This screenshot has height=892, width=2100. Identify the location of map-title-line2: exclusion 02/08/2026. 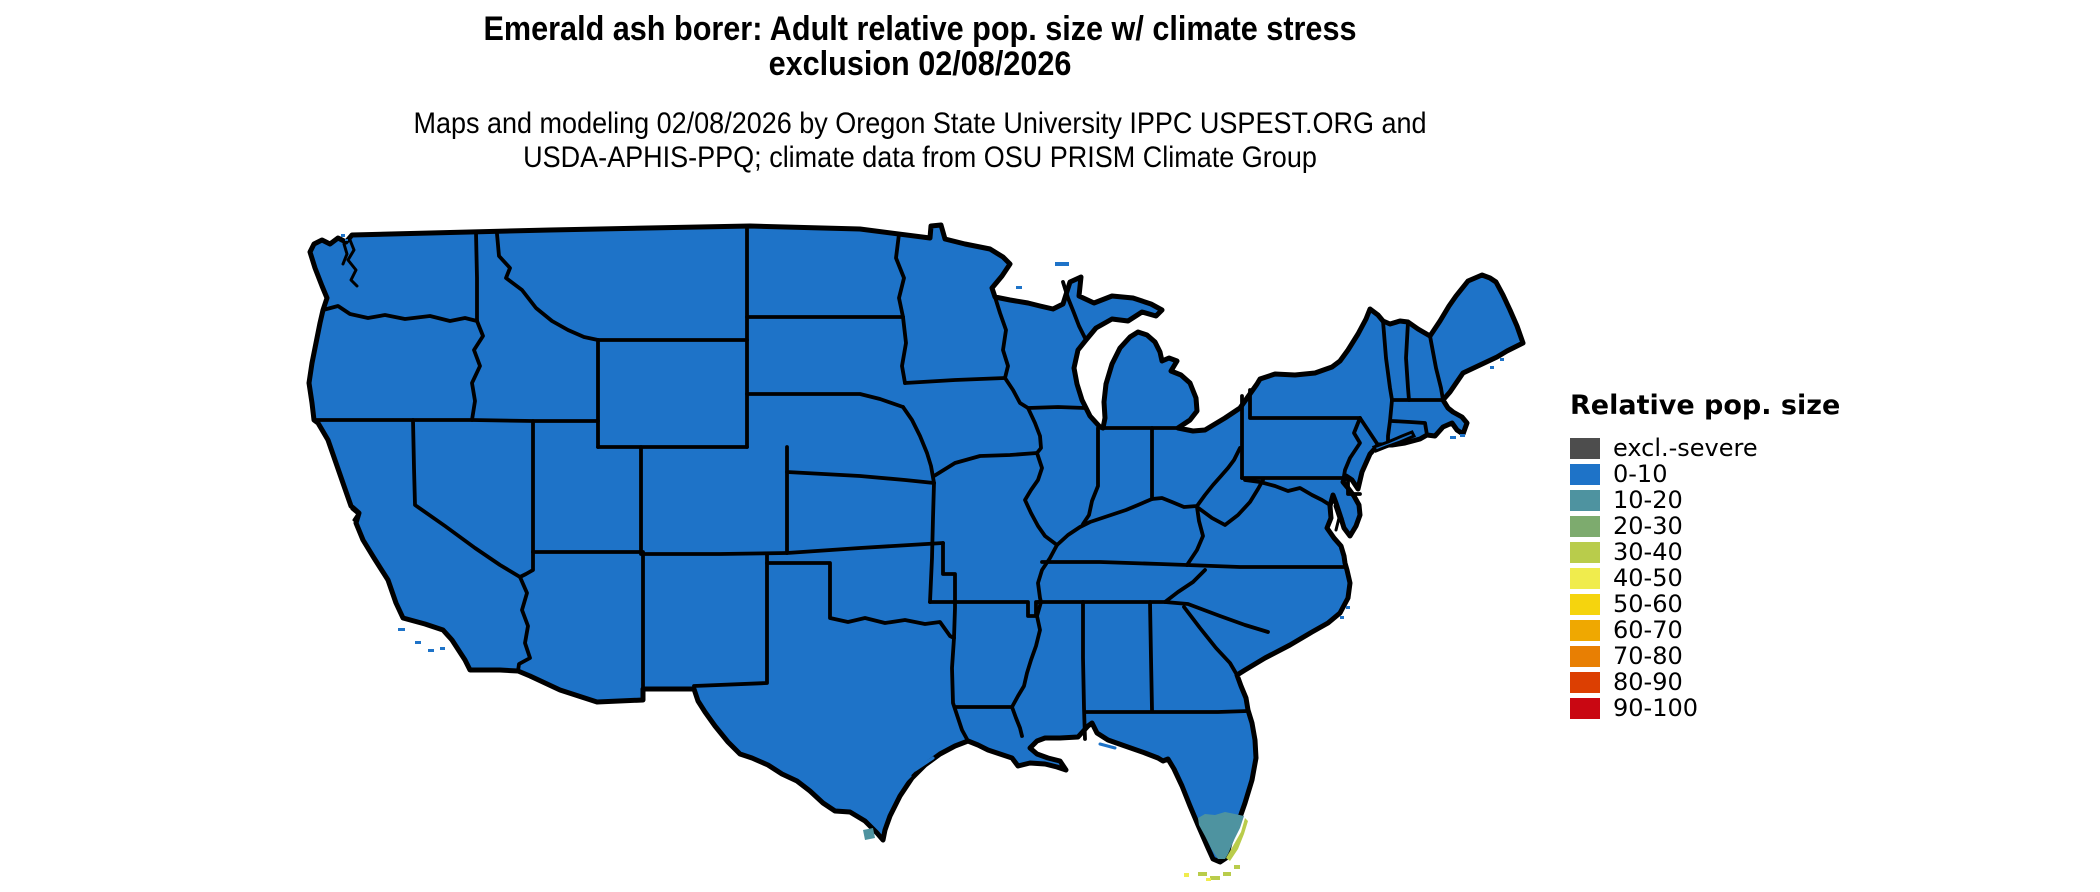
(920, 64).